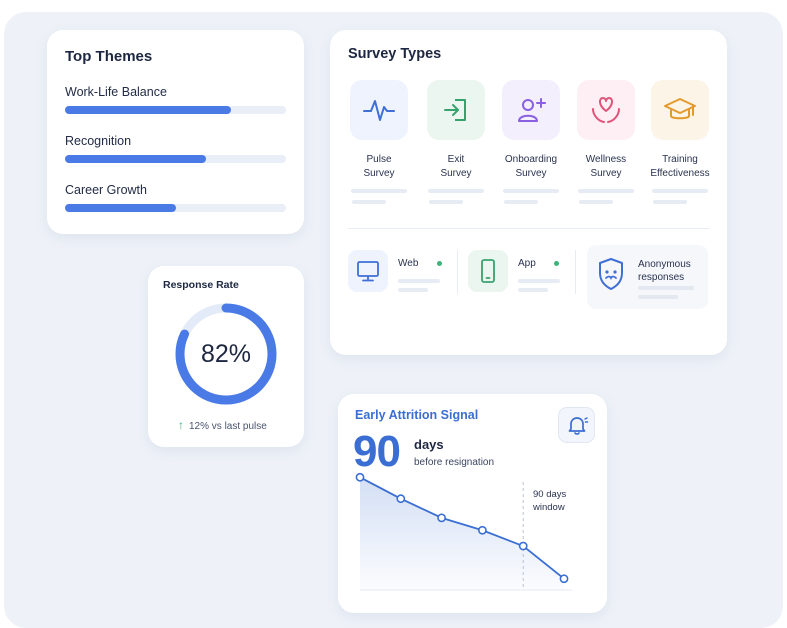 The height and width of the screenshot is (628, 787). Describe the element at coordinates (531, 166) in the screenshot. I see `survey-type-label: Onboarding Survey` at that location.